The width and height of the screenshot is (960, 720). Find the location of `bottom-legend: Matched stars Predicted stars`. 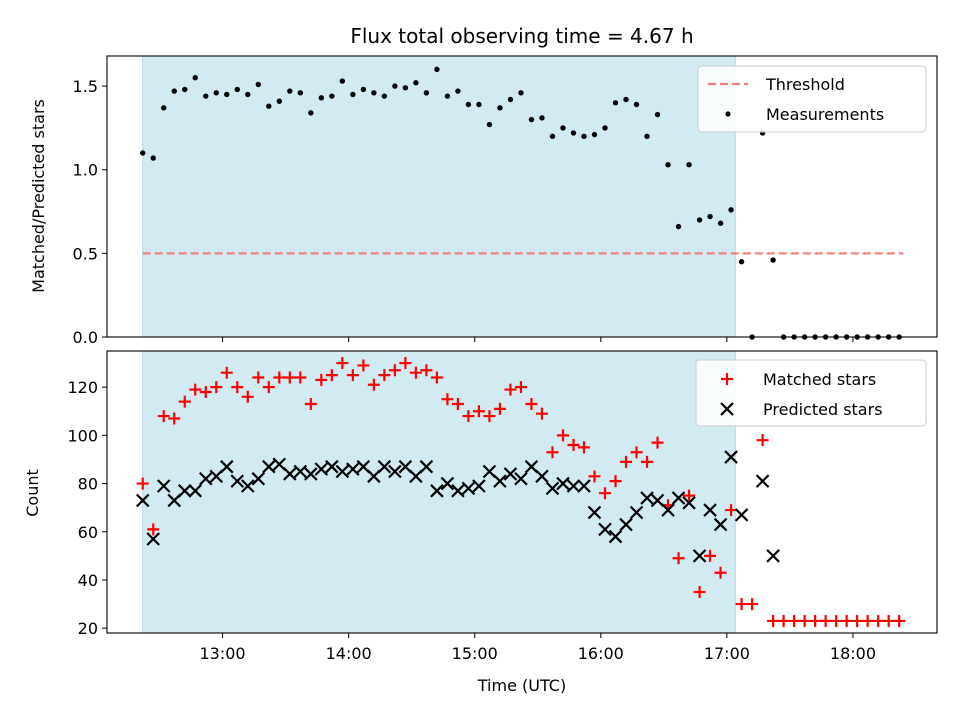

bottom-legend: Matched stars Predicted stars is located at coordinates (811, 393).